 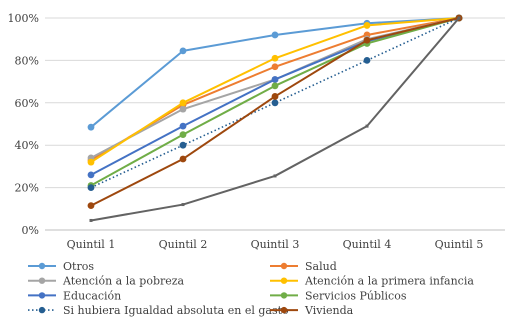 I want to click on y-tick-label: 80%, so click(x=27, y=60).